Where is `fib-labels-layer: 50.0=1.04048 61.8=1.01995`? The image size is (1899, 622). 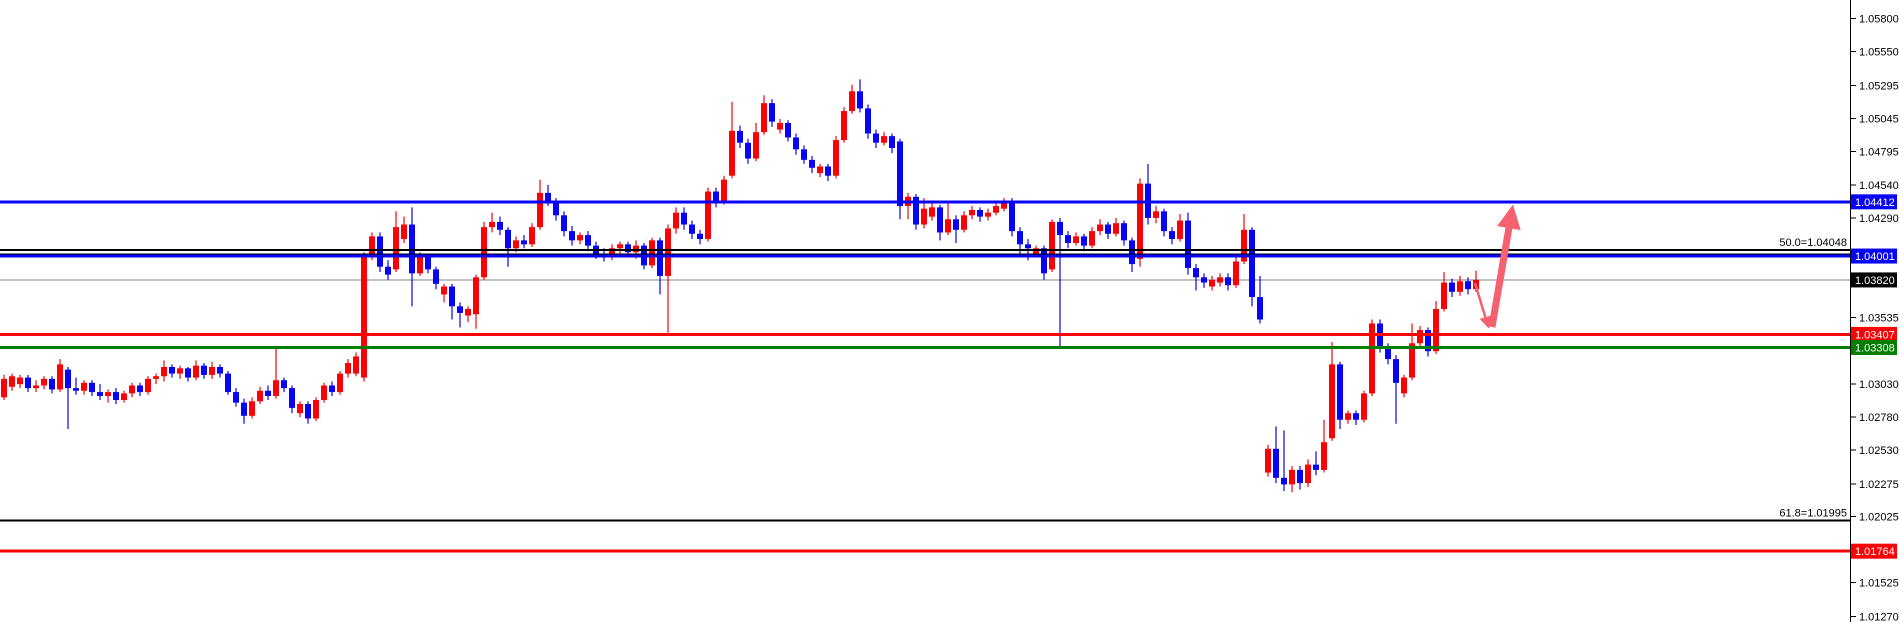 fib-labels-layer: 50.0=1.04048 61.8=1.01995 is located at coordinates (1813, 378).